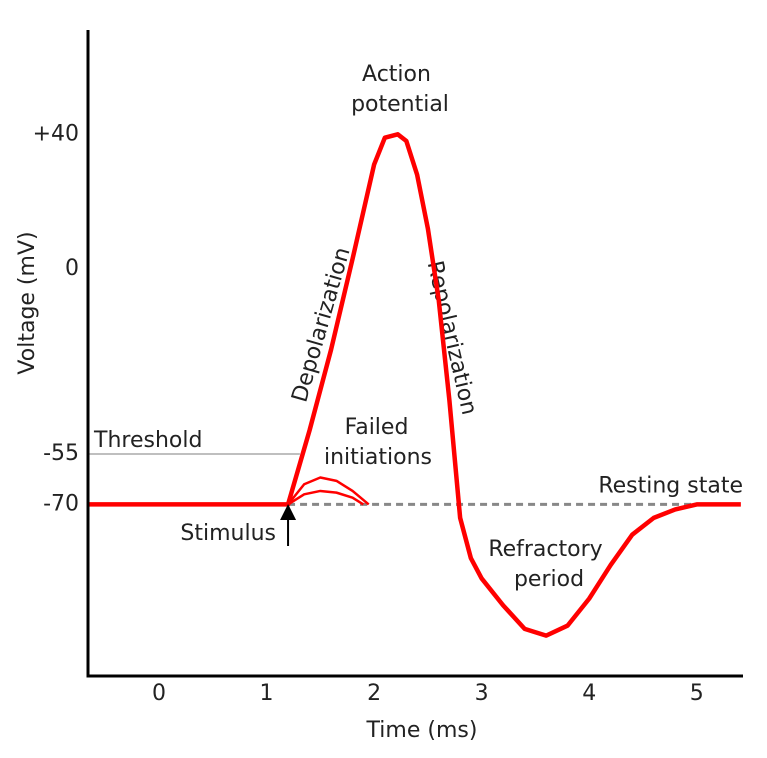 This screenshot has width=767, height=758. I want to click on reference-label: Resting state, so click(670, 485).